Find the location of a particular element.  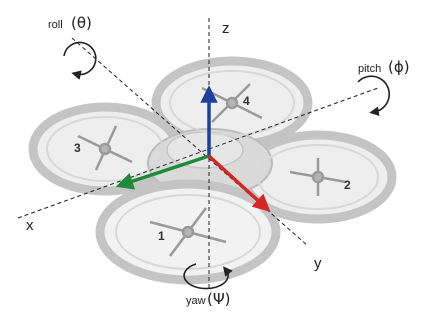

yaw-rotation-arrow is located at coordinates (208, 276).